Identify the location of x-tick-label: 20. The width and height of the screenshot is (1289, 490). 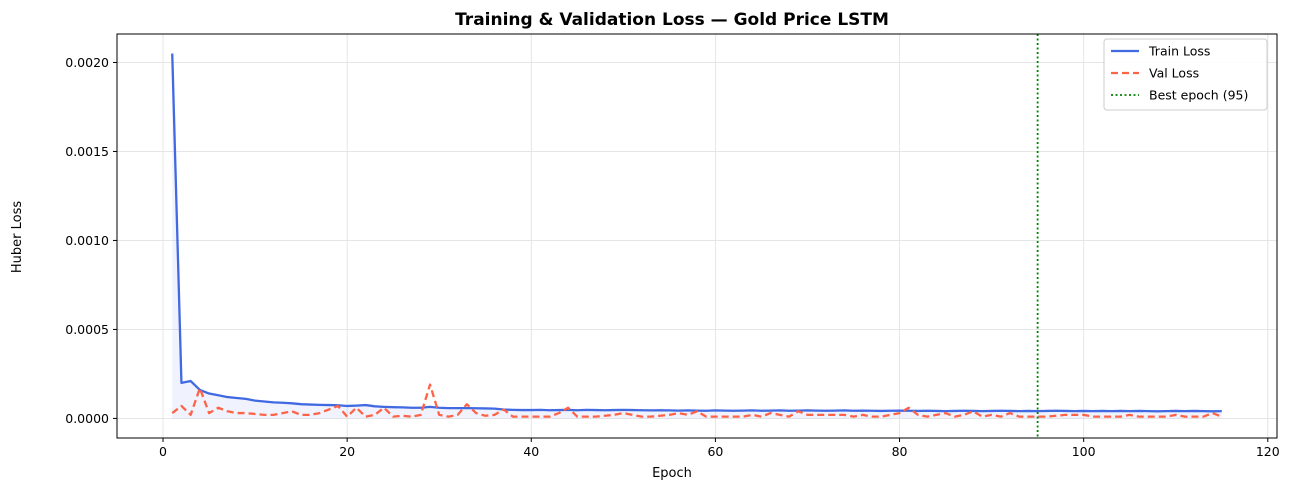
(347, 451).